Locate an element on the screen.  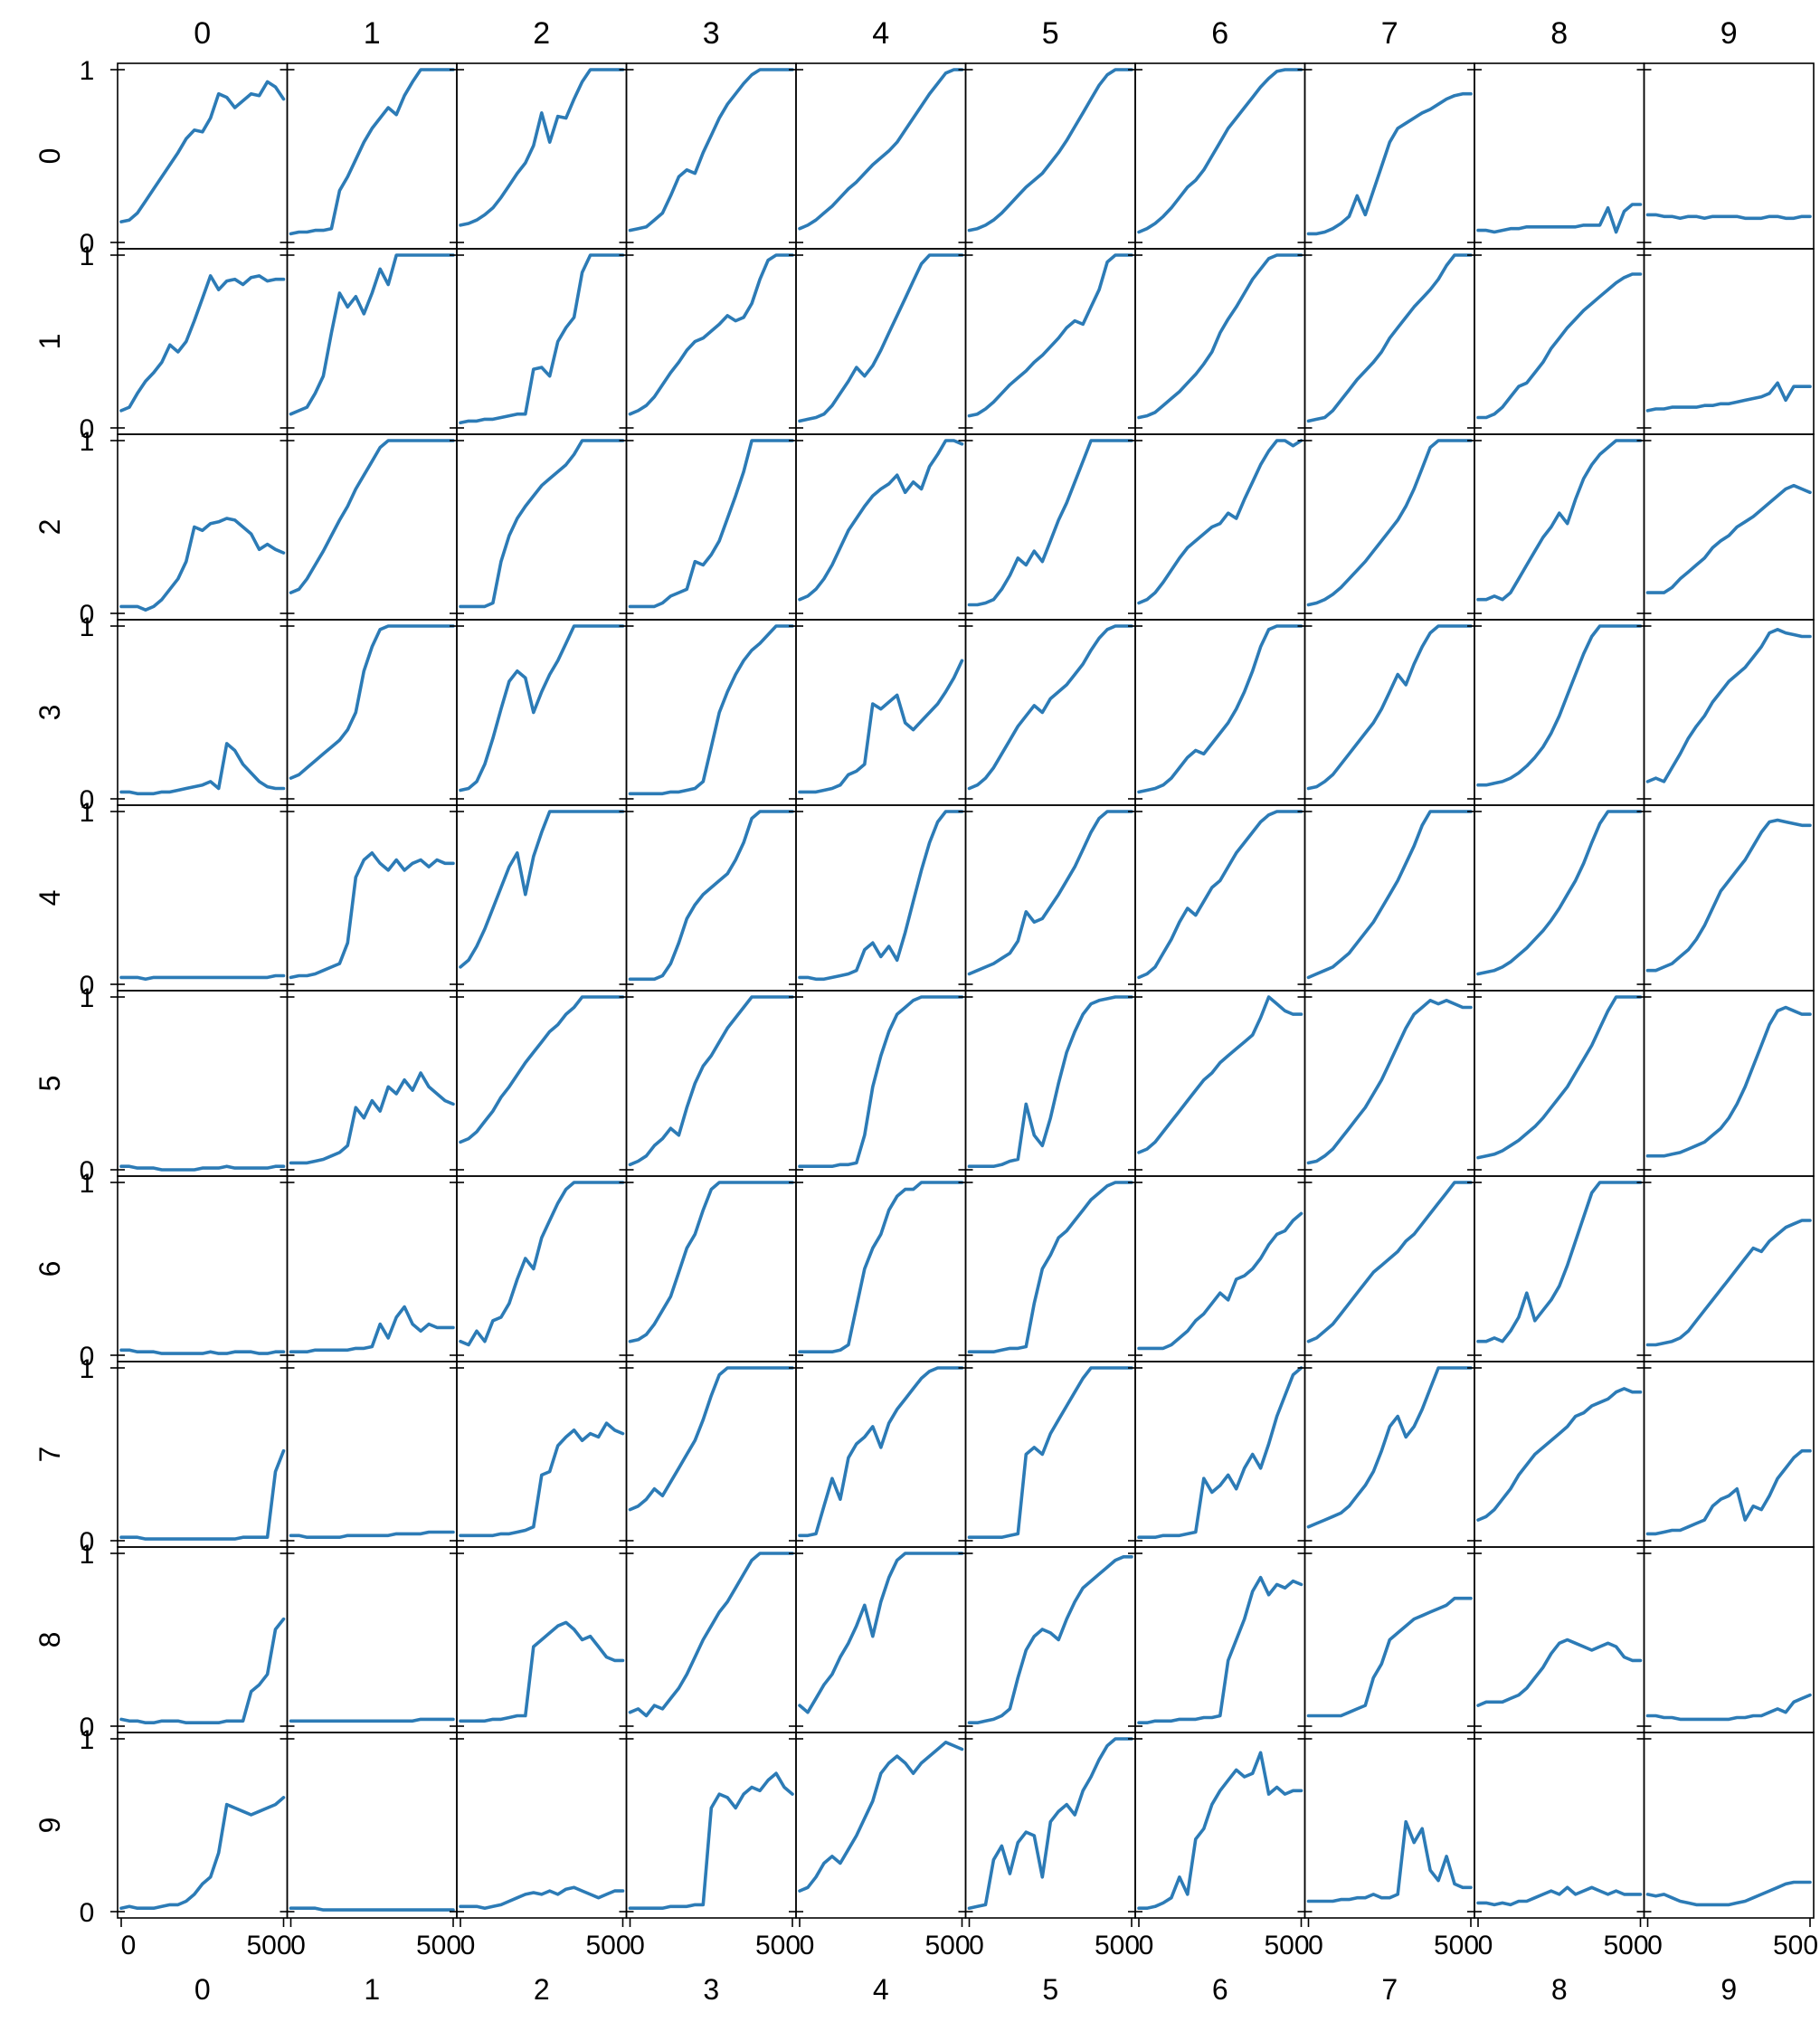
series-line-r3-c0 is located at coordinates (202, 769).